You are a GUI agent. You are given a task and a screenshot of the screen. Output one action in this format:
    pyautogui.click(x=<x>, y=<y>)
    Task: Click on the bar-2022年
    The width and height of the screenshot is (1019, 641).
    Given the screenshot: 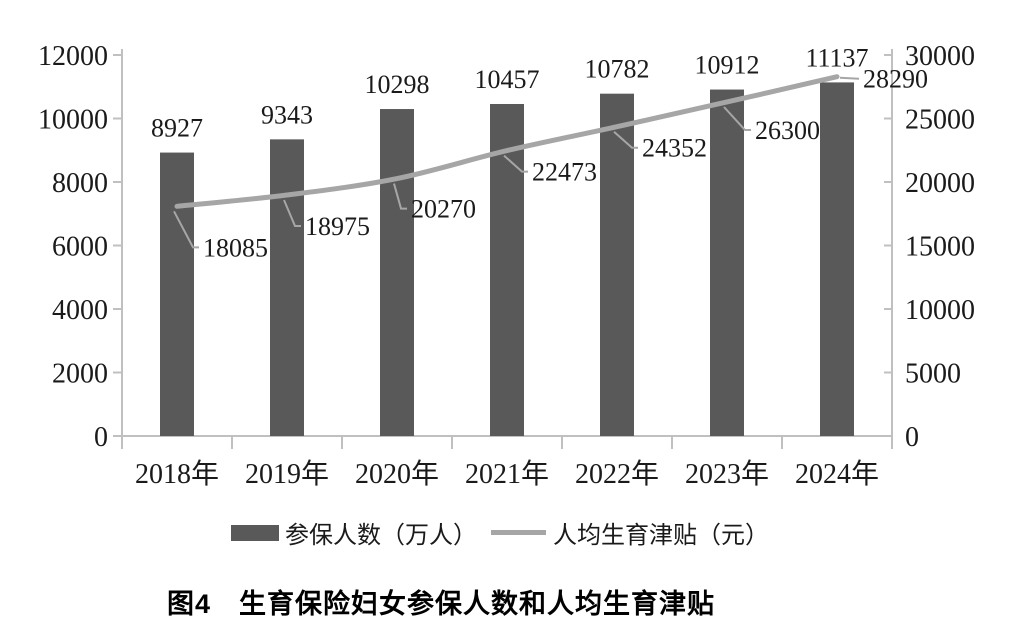 What is the action you would take?
    pyautogui.click(x=617, y=264)
    